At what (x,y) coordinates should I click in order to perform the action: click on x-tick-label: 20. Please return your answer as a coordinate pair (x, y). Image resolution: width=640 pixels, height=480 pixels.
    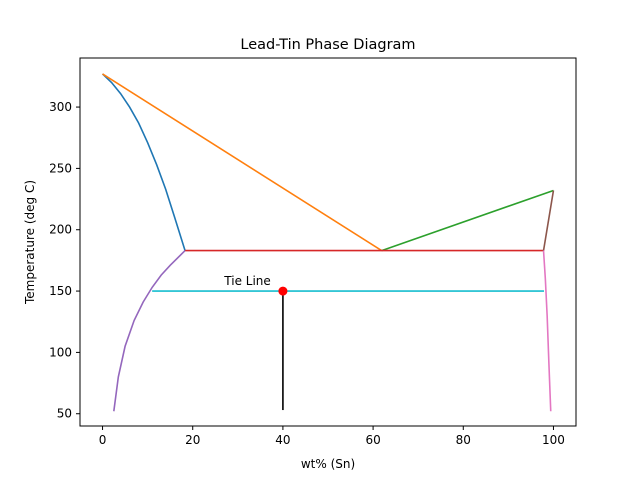
    Looking at the image, I should click on (192, 440).